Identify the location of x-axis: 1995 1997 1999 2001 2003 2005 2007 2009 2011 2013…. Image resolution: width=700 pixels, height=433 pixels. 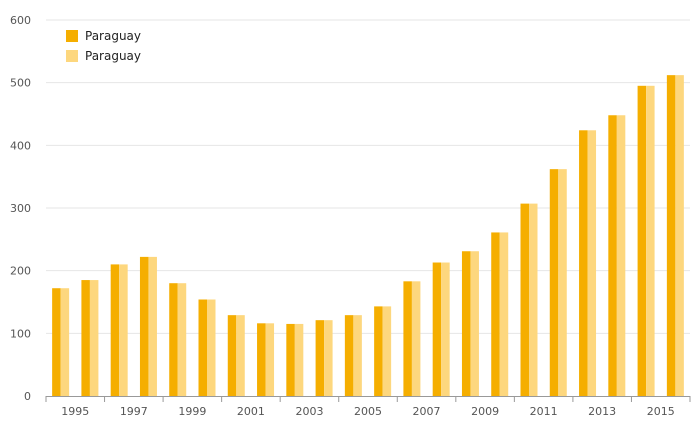
(368, 407).